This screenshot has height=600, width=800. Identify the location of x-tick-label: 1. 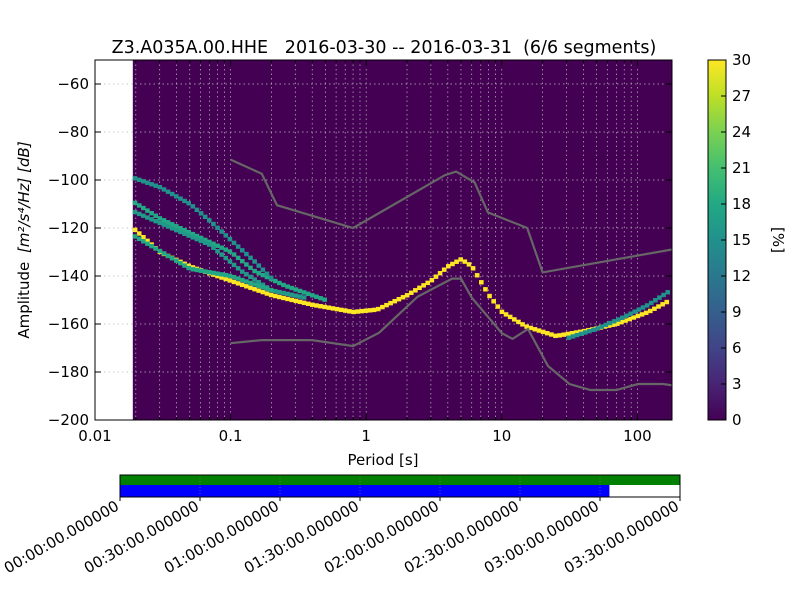
(366, 436).